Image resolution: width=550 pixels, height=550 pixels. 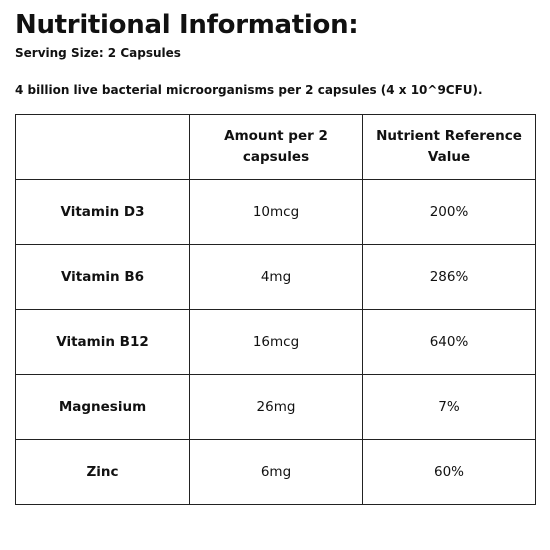 I want to click on header-nutrient, so click(x=102, y=147).